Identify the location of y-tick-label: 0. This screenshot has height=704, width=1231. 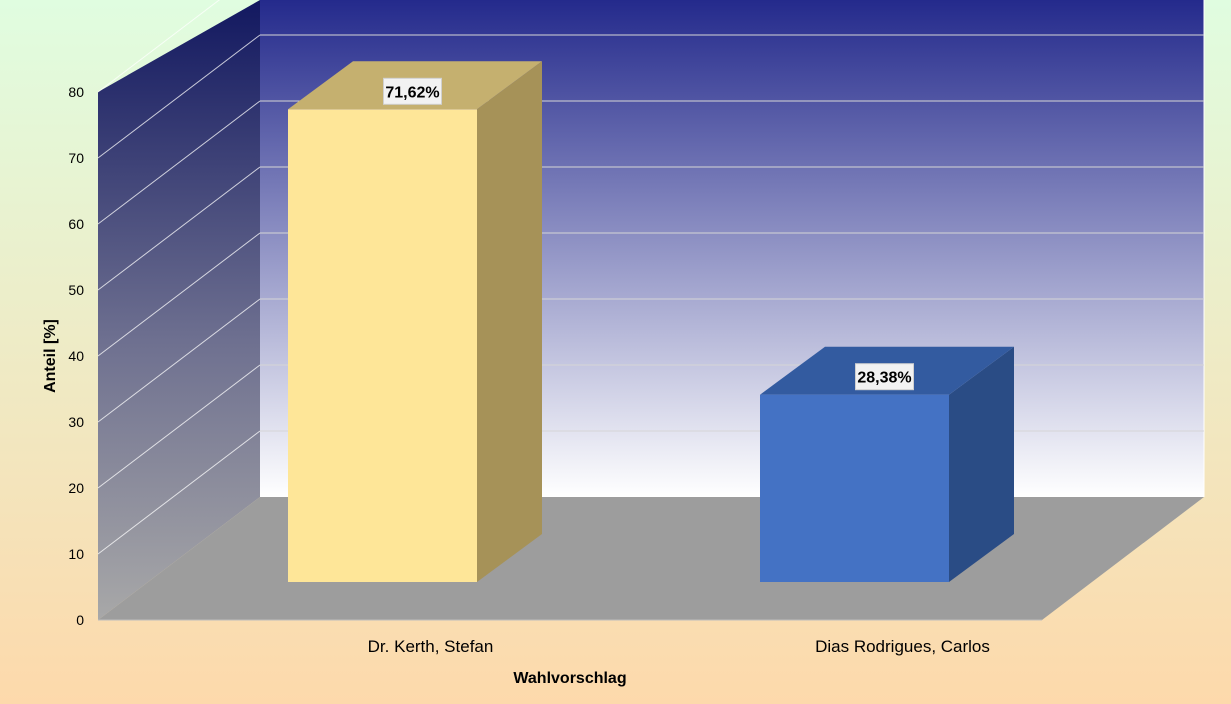
(80, 620).